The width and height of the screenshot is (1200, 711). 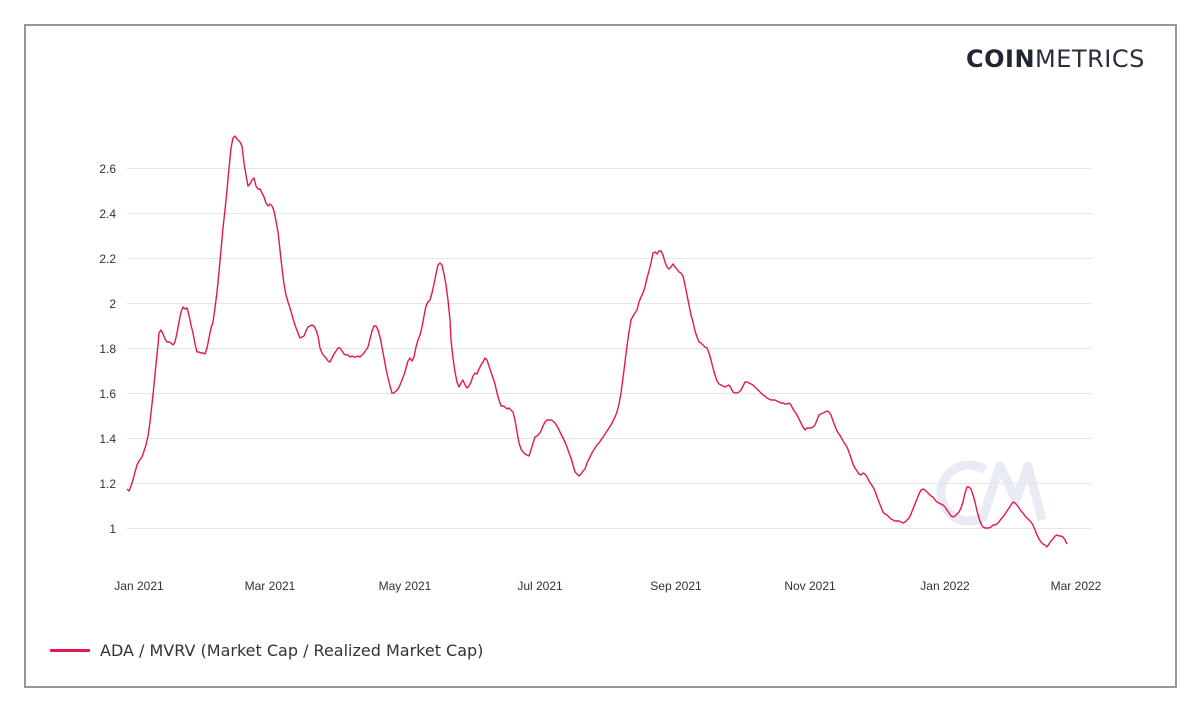 I want to click on x-tick: Jul 2021, so click(x=540, y=586).